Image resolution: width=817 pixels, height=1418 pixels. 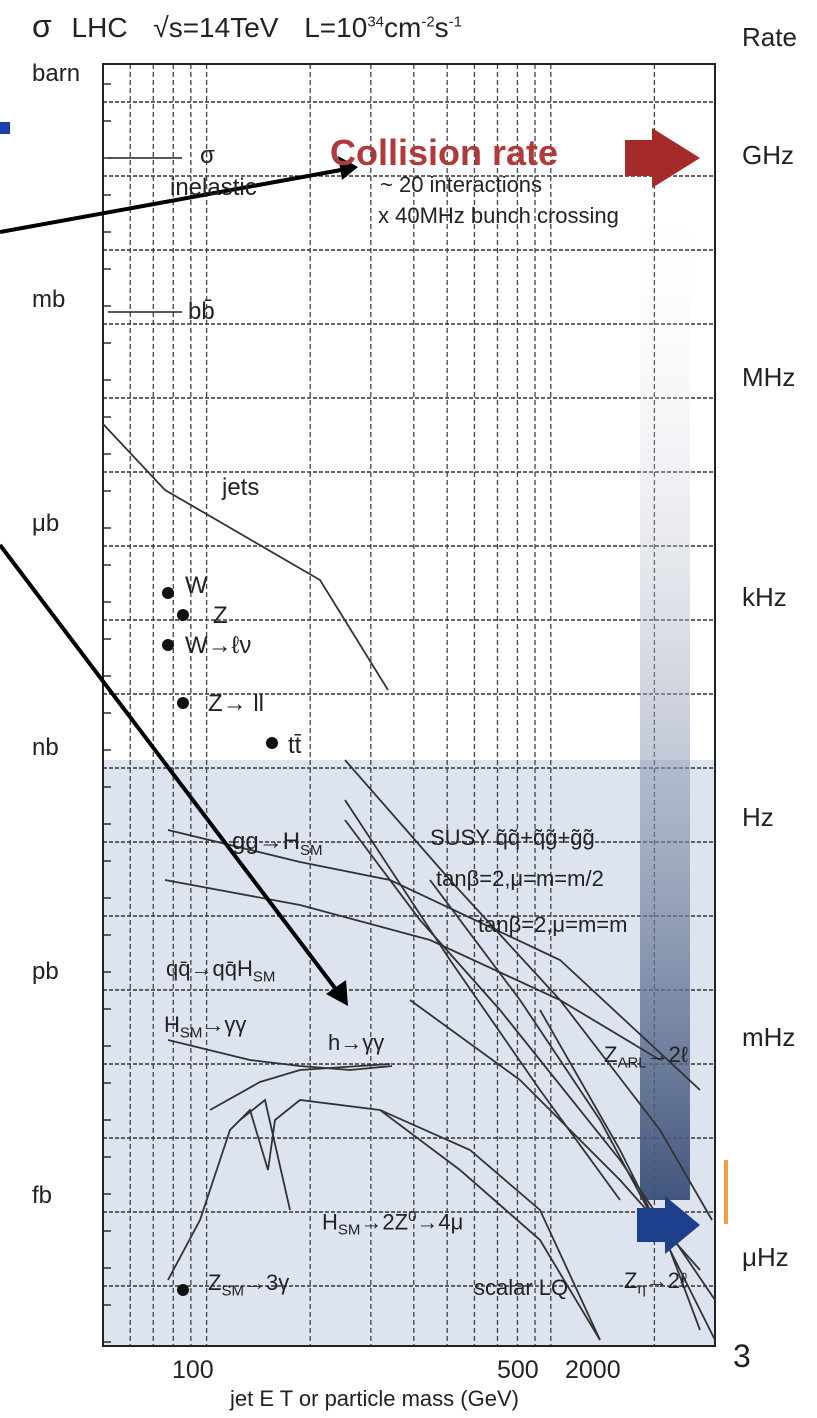 What do you see at coordinates (272, 743) in the screenshot?
I see `ttbar-point` at bounding box center [272, 743].